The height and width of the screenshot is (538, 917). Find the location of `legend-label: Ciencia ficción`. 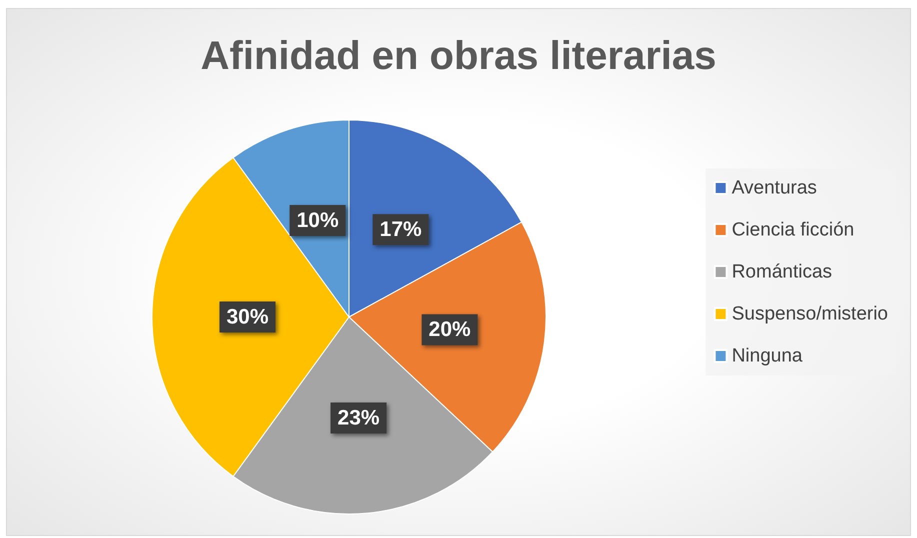

legend-label: Ciencia ficción is located at coordinates (793, 230).